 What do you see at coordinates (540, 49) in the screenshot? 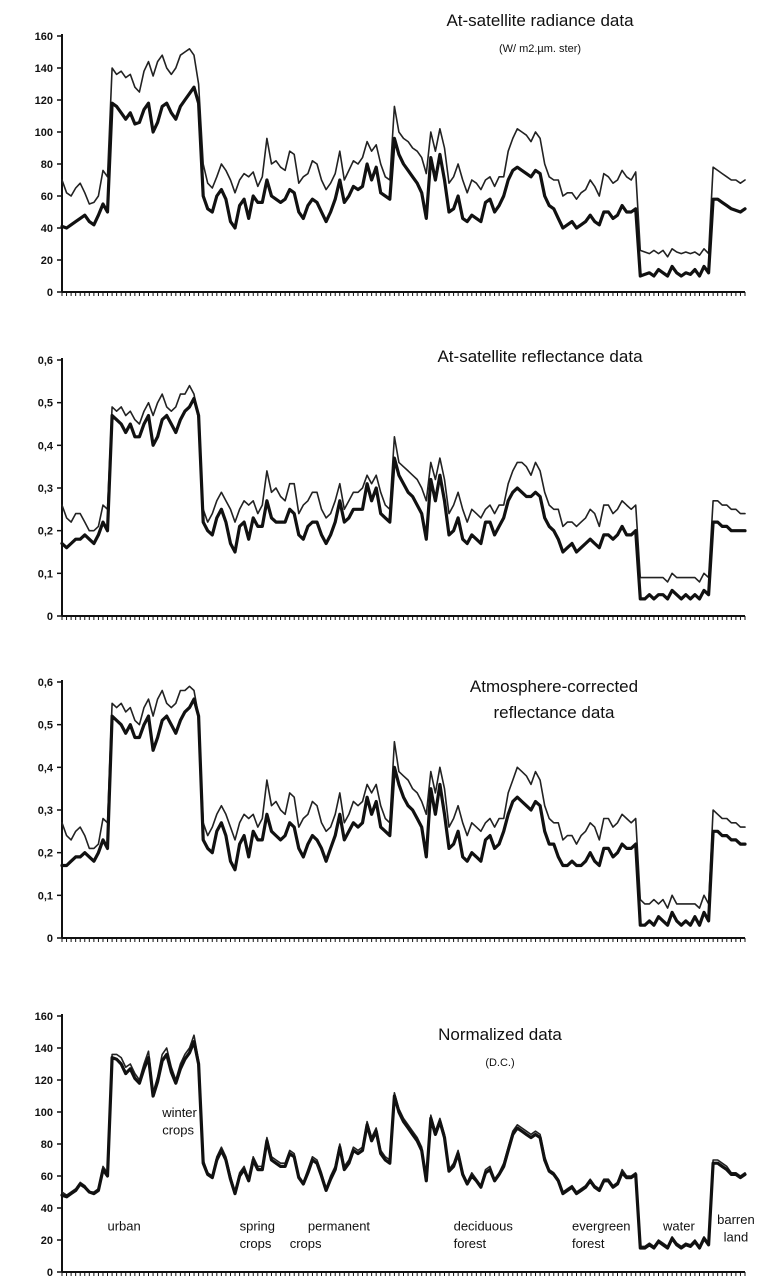
I see `panel-subtitle: (W/ m2.µm. ster)` at bounding box center [540, 49].